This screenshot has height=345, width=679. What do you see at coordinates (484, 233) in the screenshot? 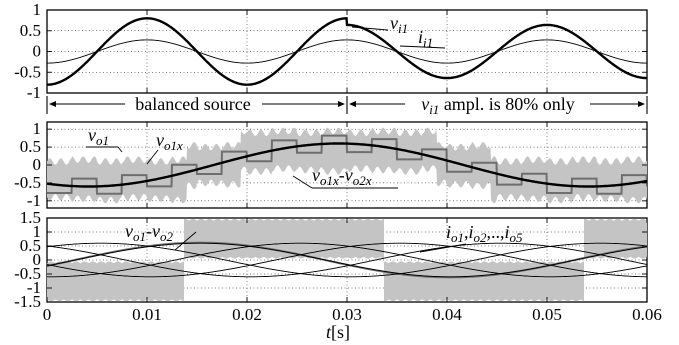
I see `label-io-currents: io1,io2,..,io5` at bounding box center [484, 233].